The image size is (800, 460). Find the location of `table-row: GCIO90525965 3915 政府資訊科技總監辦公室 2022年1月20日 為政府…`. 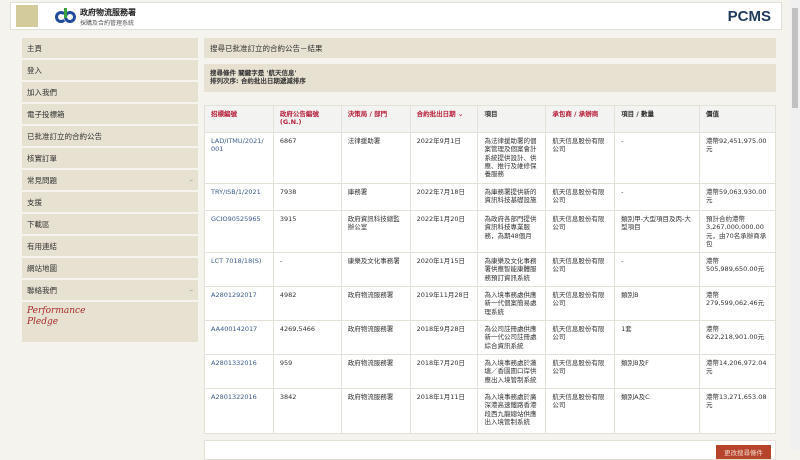

table-row: GCIO90525965 3915 政府資訊科技總監辦公室 2022年1月20日 為政府… is located at coordinates (490, 231).